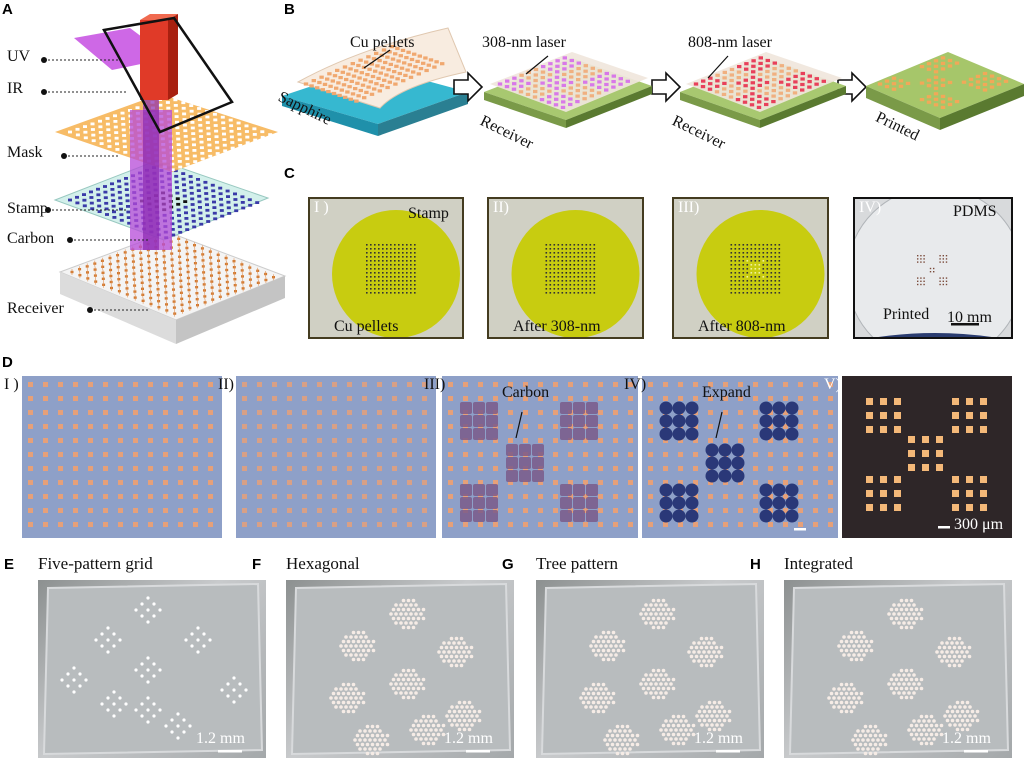 This screenshot has height=760, width=1024. What do you see at coordinates (501, 207) in the screenshot?
I see `c-sub-num-2: II)` at bounding box center [501, 207].